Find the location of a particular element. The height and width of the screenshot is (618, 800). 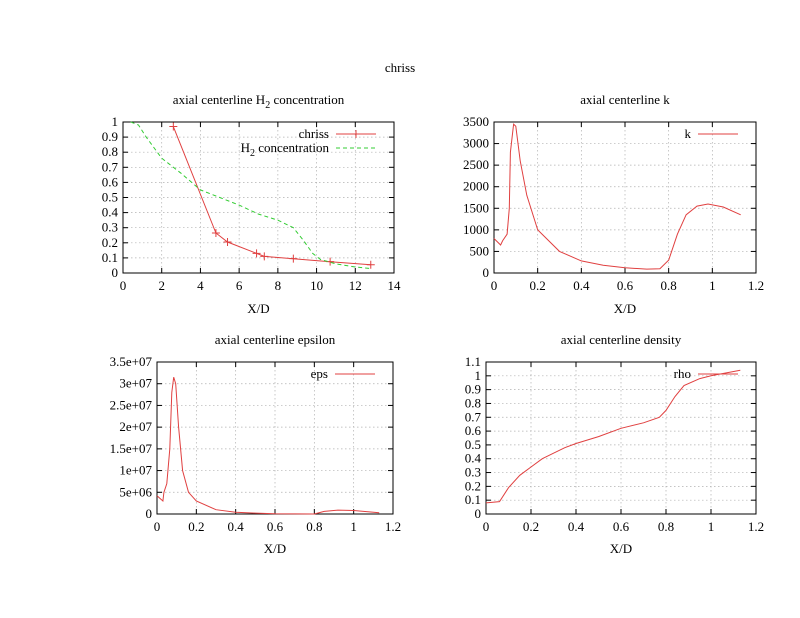

series-line-chriss is located at coordinates (271, 196).